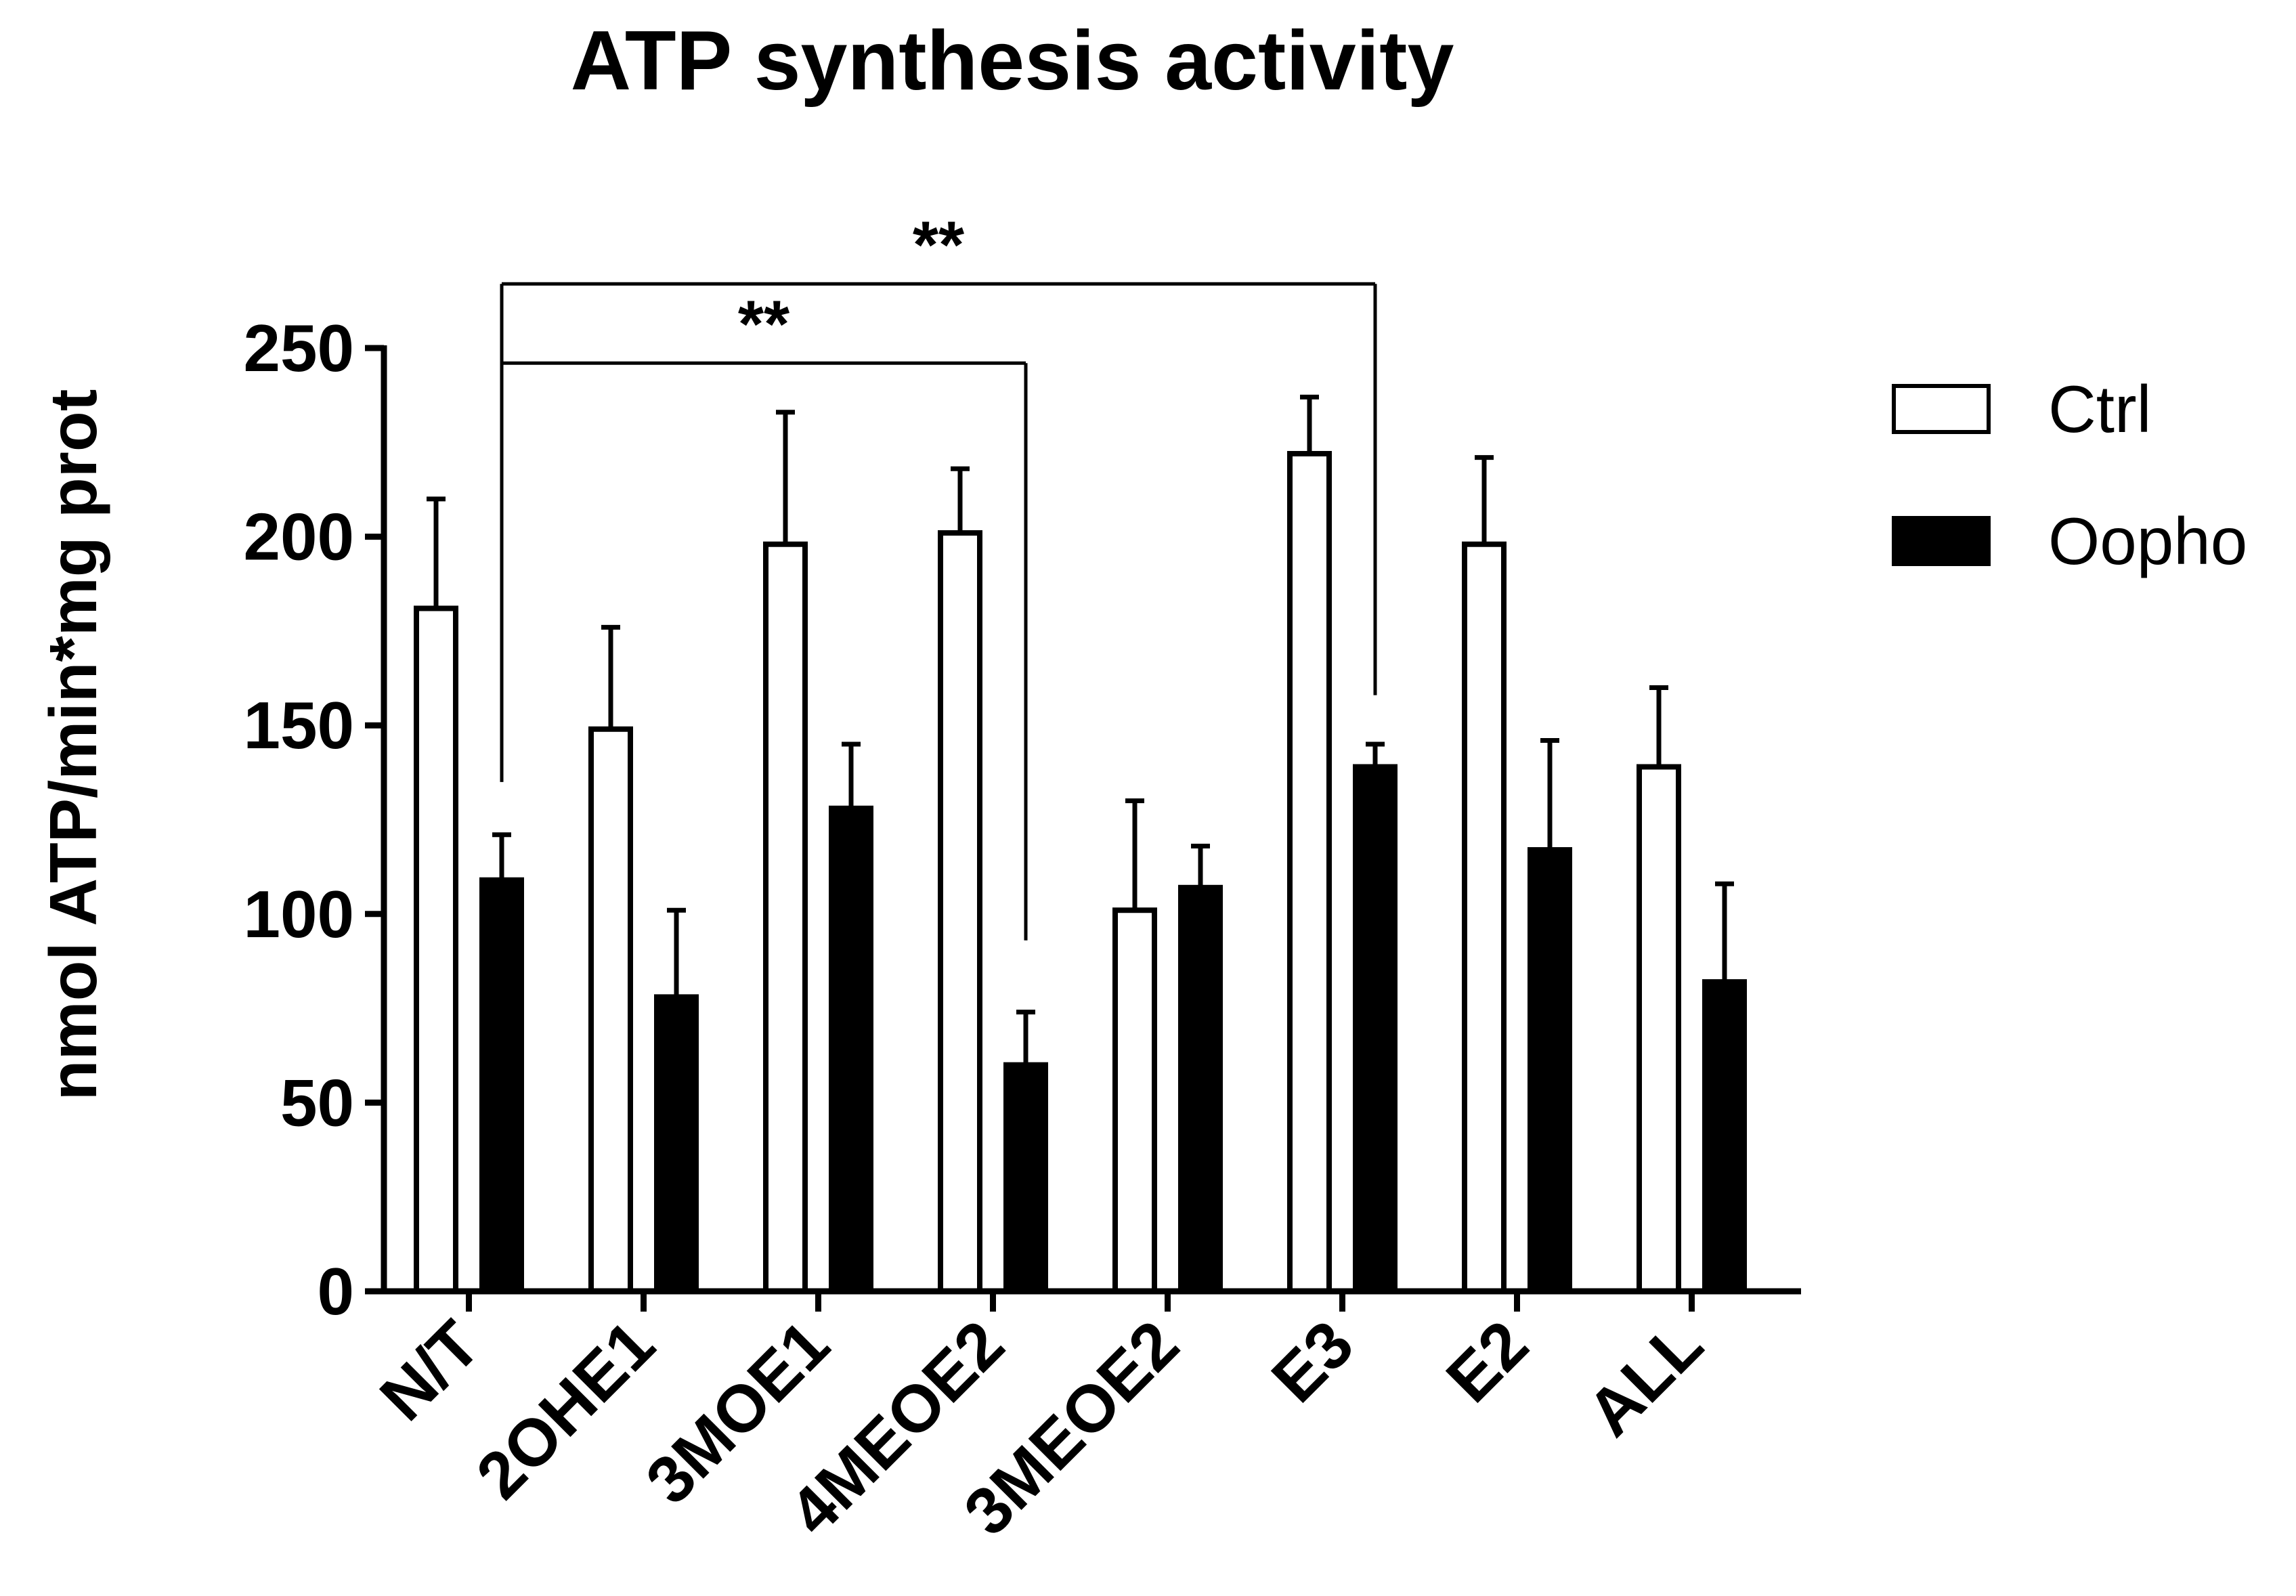 Image resolution: width=2296 pixels, height=1596 pixels. I want to click on x-tick-label-e3: E3, so click(1312, 1361).